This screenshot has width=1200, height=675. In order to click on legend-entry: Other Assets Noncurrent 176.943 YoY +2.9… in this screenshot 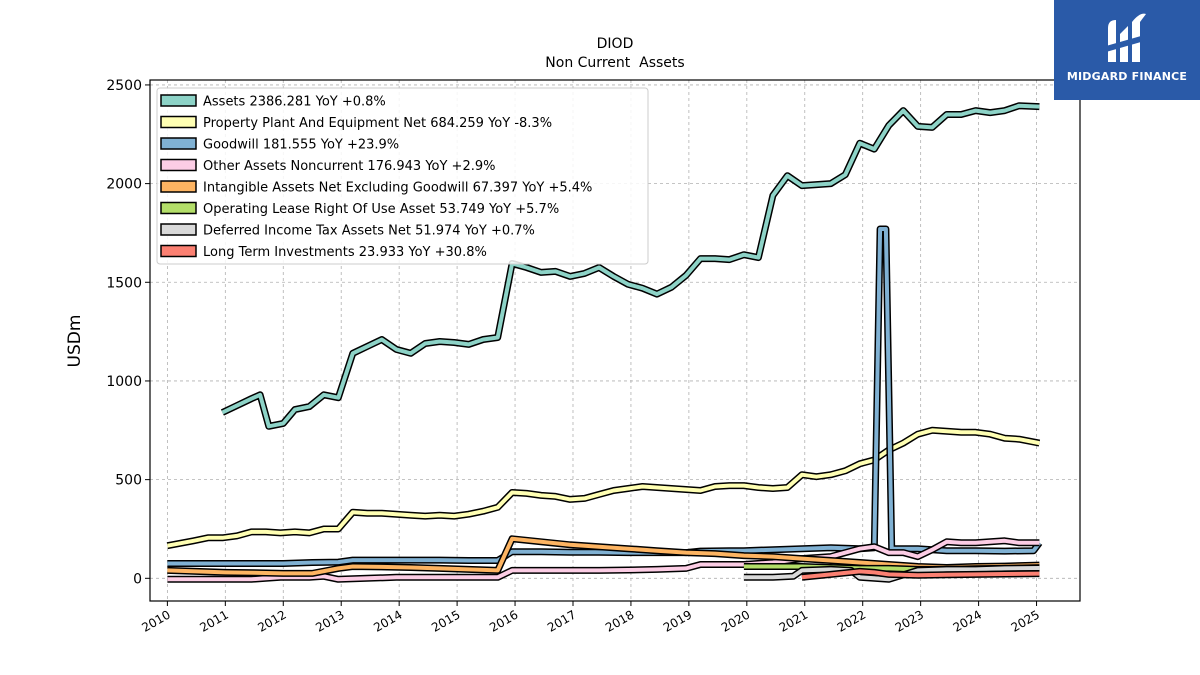, I will do `click(349, 166)`.